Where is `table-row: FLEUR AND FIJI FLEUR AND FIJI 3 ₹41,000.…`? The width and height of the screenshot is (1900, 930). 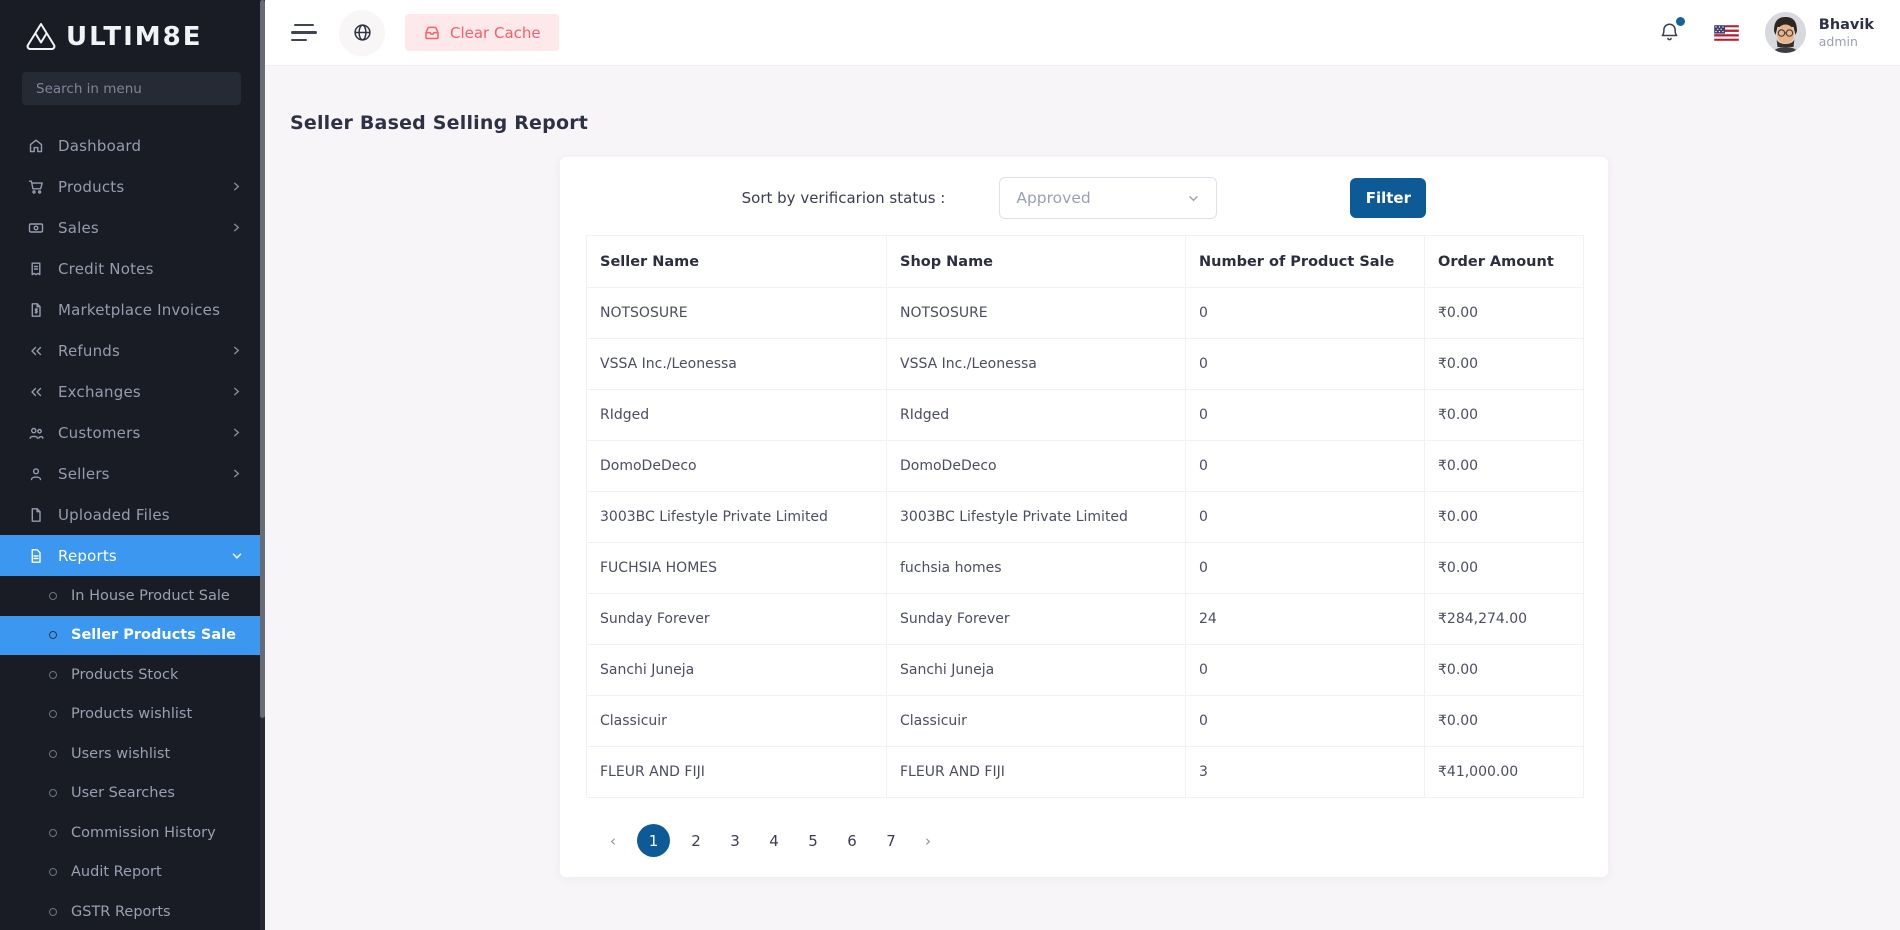 table-row: FLEUR AND FIJI FLEUR AND FIJI 3 ₹41,000.… is located at coordinates (1085, 772).